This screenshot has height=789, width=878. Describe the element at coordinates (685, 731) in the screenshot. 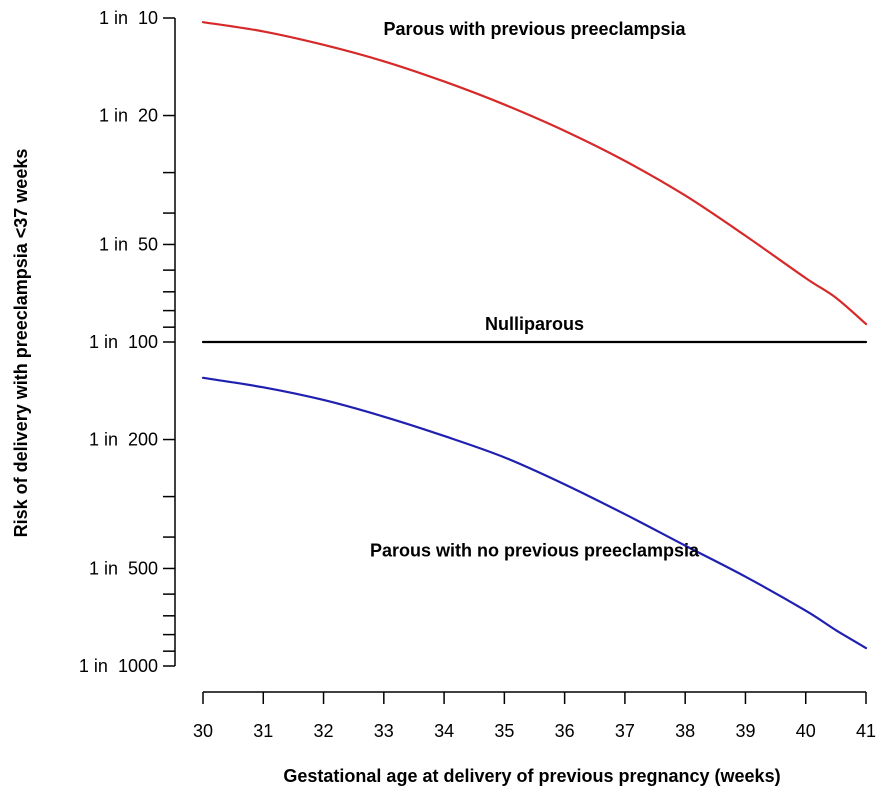

I see `x-tick-label: 38` at that location.